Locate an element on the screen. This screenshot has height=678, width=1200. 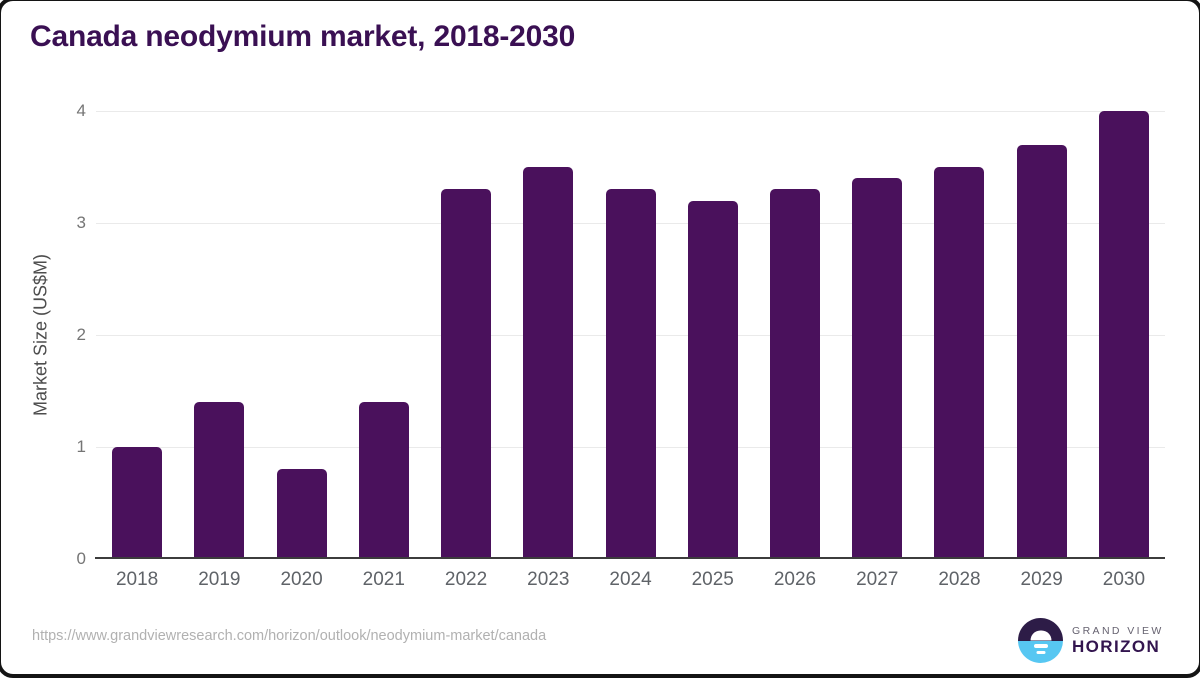
x-tick-label-2022: 2022 is located at coordinates (466, 579).